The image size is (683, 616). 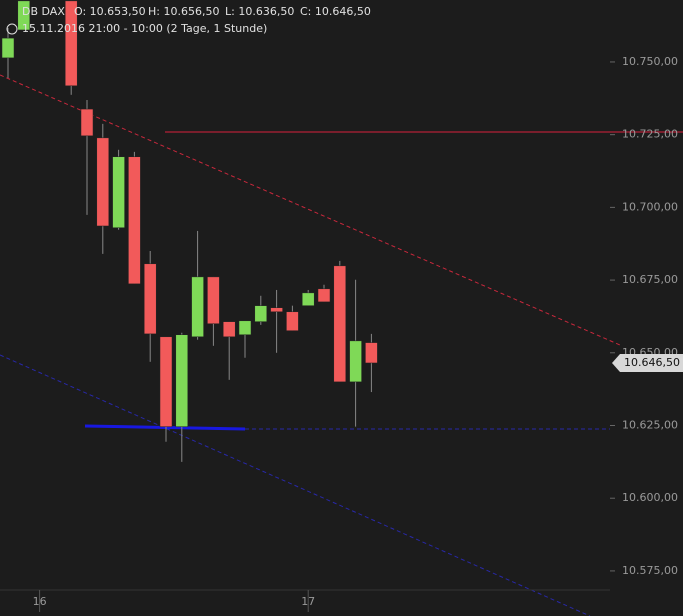 What do you see at coordinates (110, 11) in the screenshot?
I see `ohlc-open: O: 10.653,50` at bounding box center [110, 11].